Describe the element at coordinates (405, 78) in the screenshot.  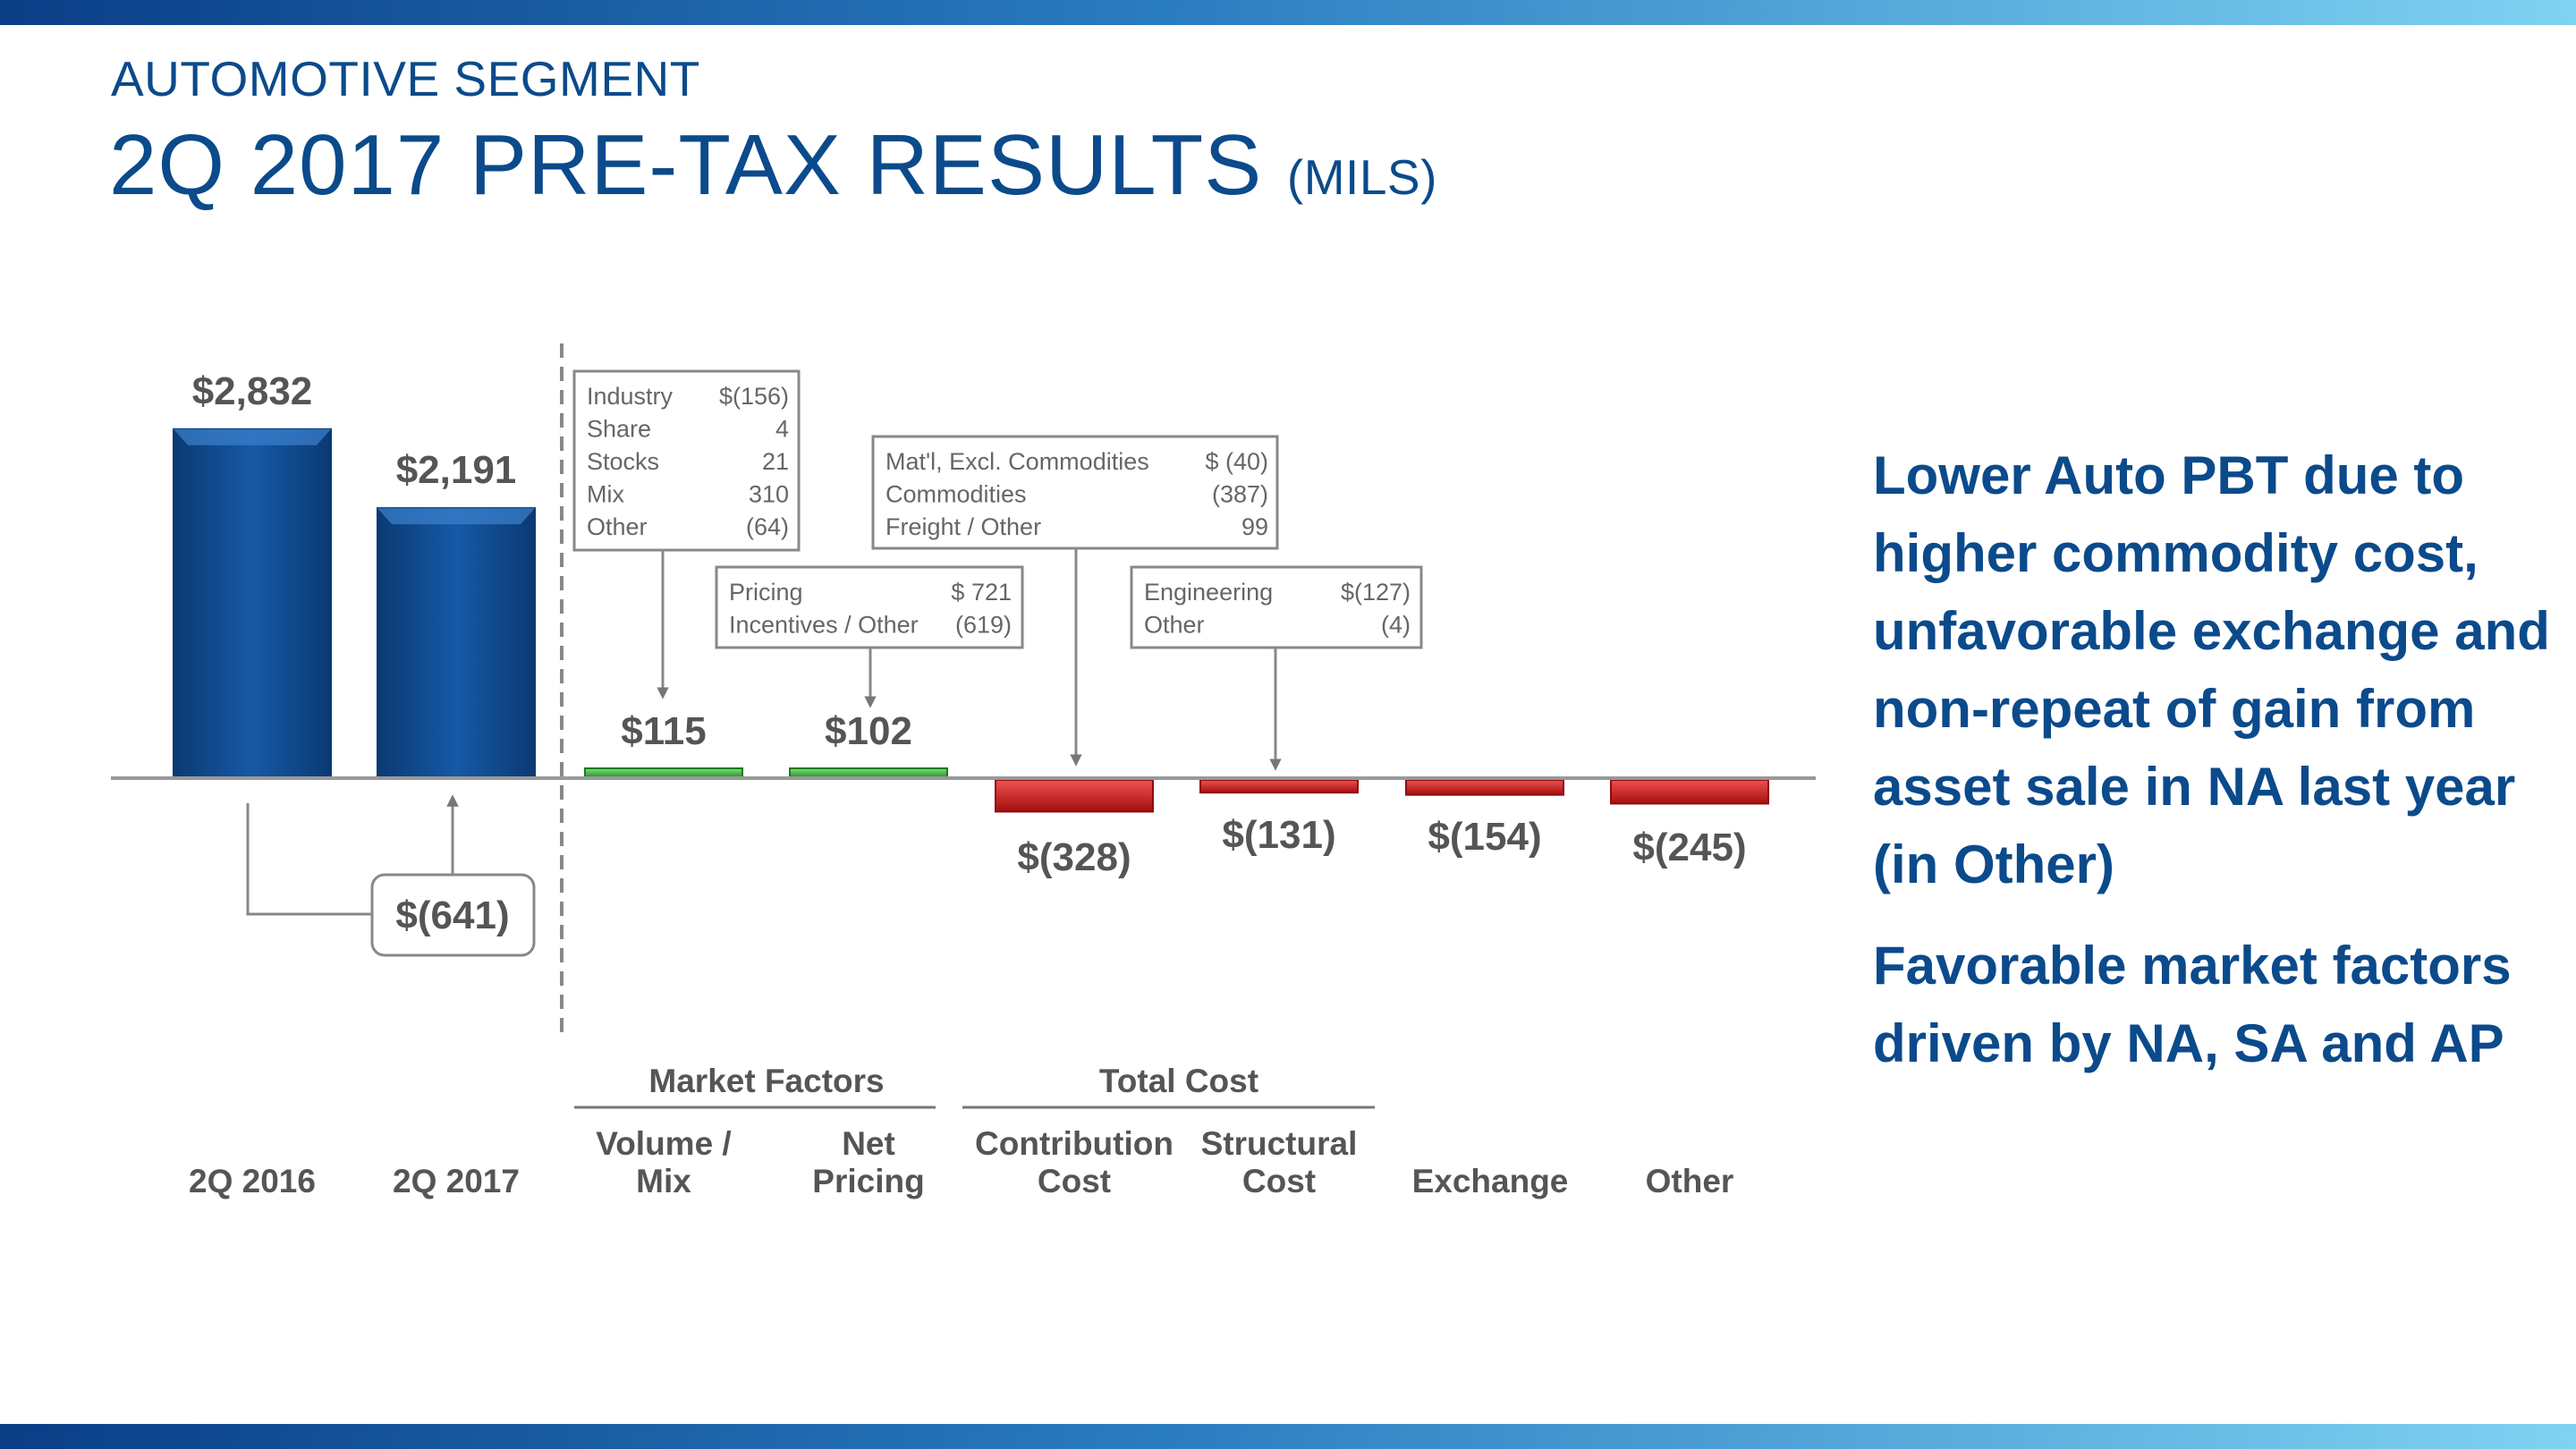
I see `slide-subtitle: AUTOMOTIVE SEGMENT` at that location.